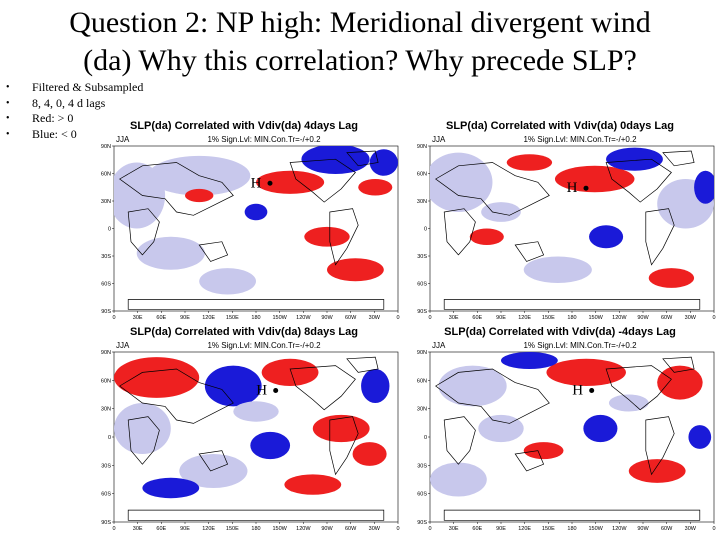  I want to click on panel-season: JJA, so click(439, 345).